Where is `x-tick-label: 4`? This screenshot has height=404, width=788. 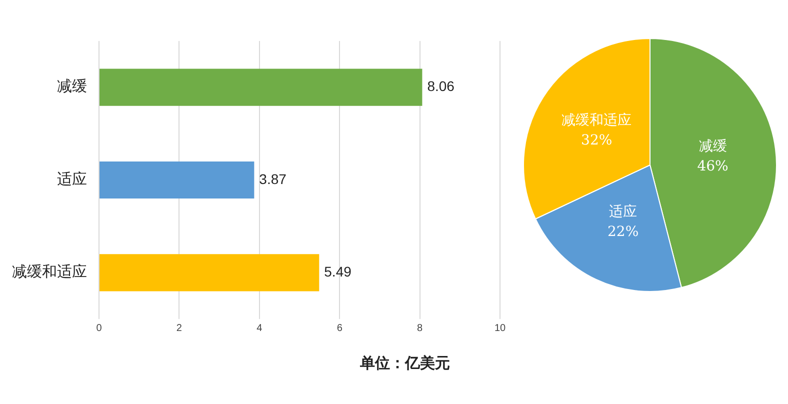
x-tick-label: 4 is located at coordinates (259, 328).